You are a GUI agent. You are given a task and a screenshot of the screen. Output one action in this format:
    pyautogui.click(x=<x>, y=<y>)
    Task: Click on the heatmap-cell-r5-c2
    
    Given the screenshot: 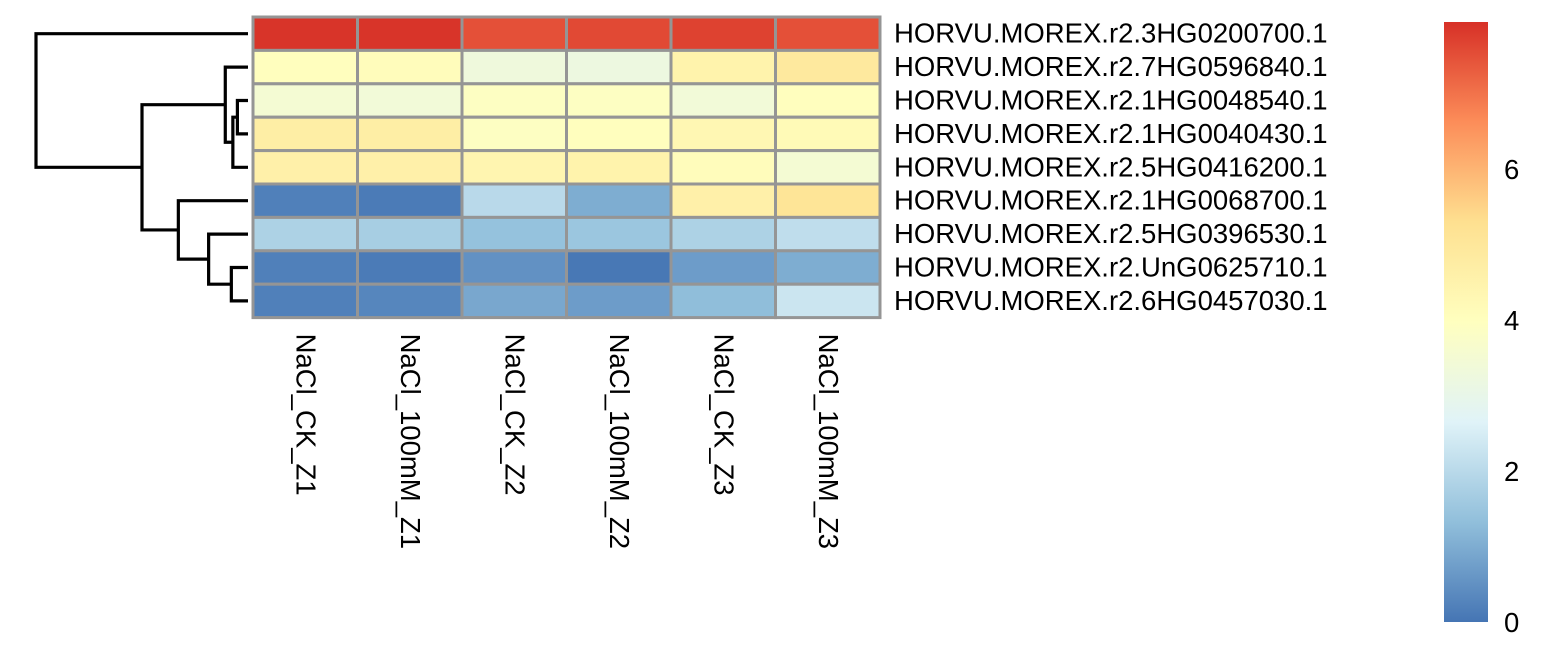 What is the action you would take?
    pyautogui.click(x=514, y=200)
    